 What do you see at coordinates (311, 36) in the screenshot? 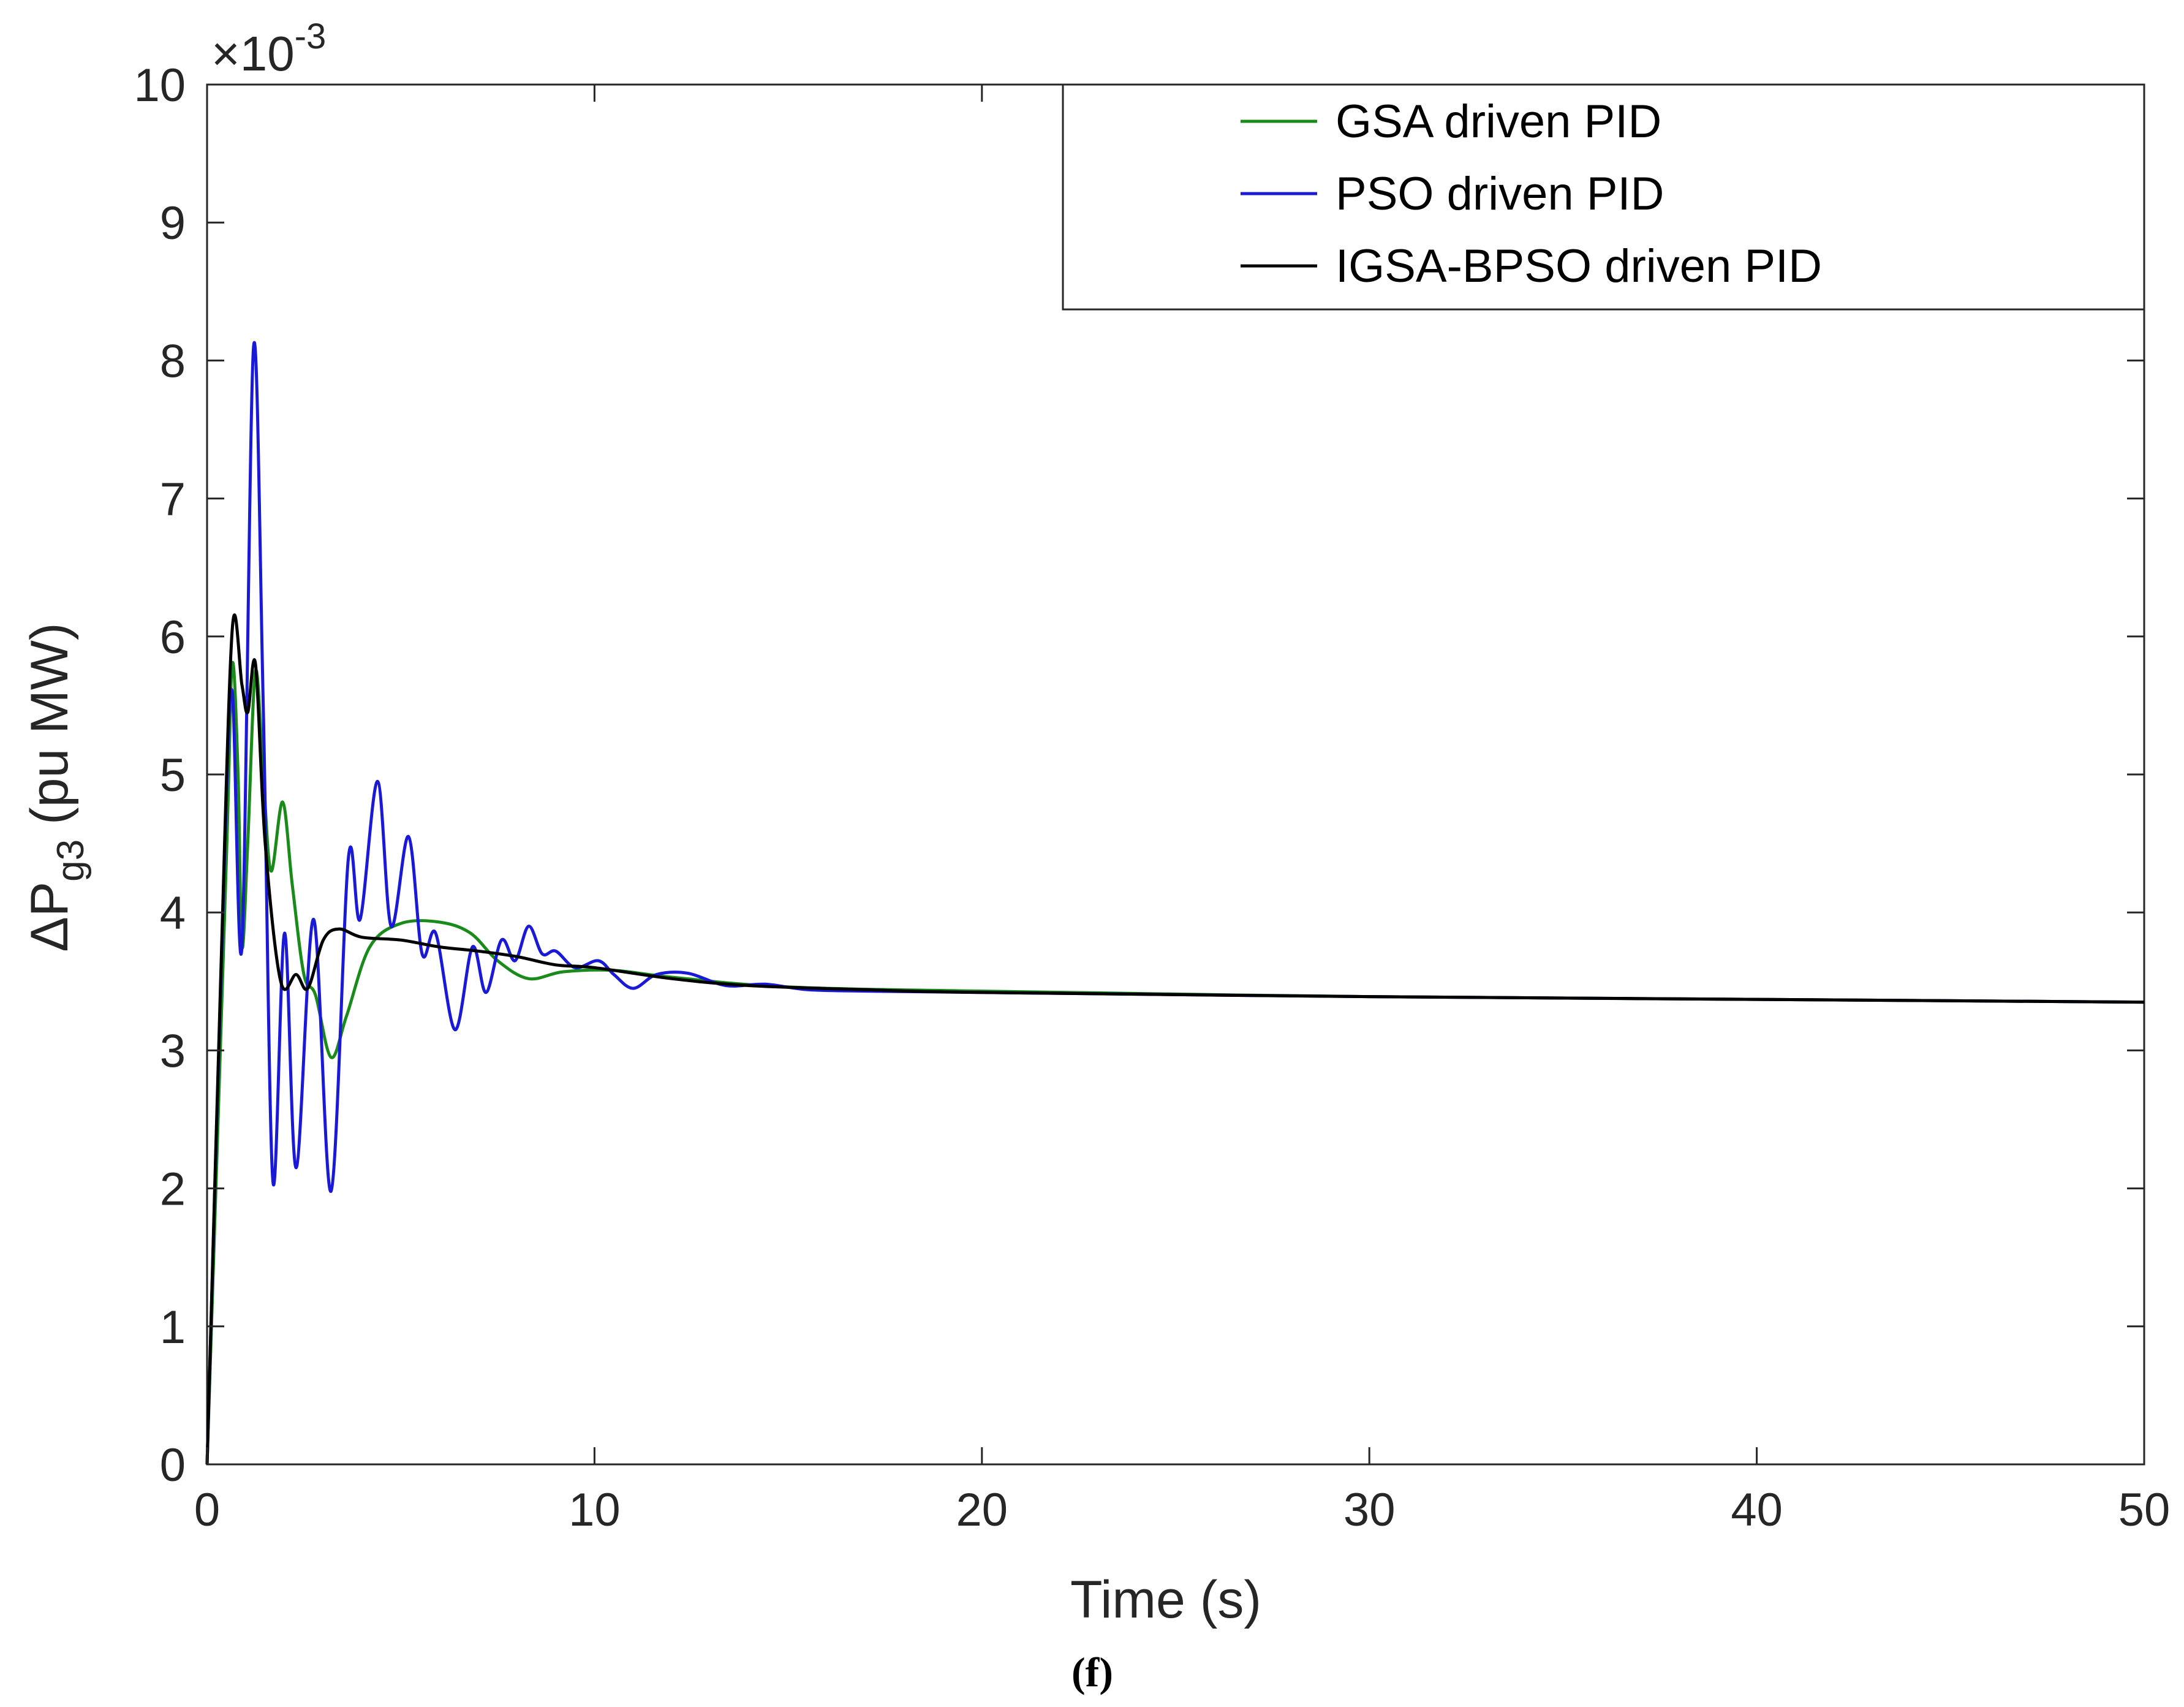
I see `y-exponent-power: -3` at bounding box center [311, 36].